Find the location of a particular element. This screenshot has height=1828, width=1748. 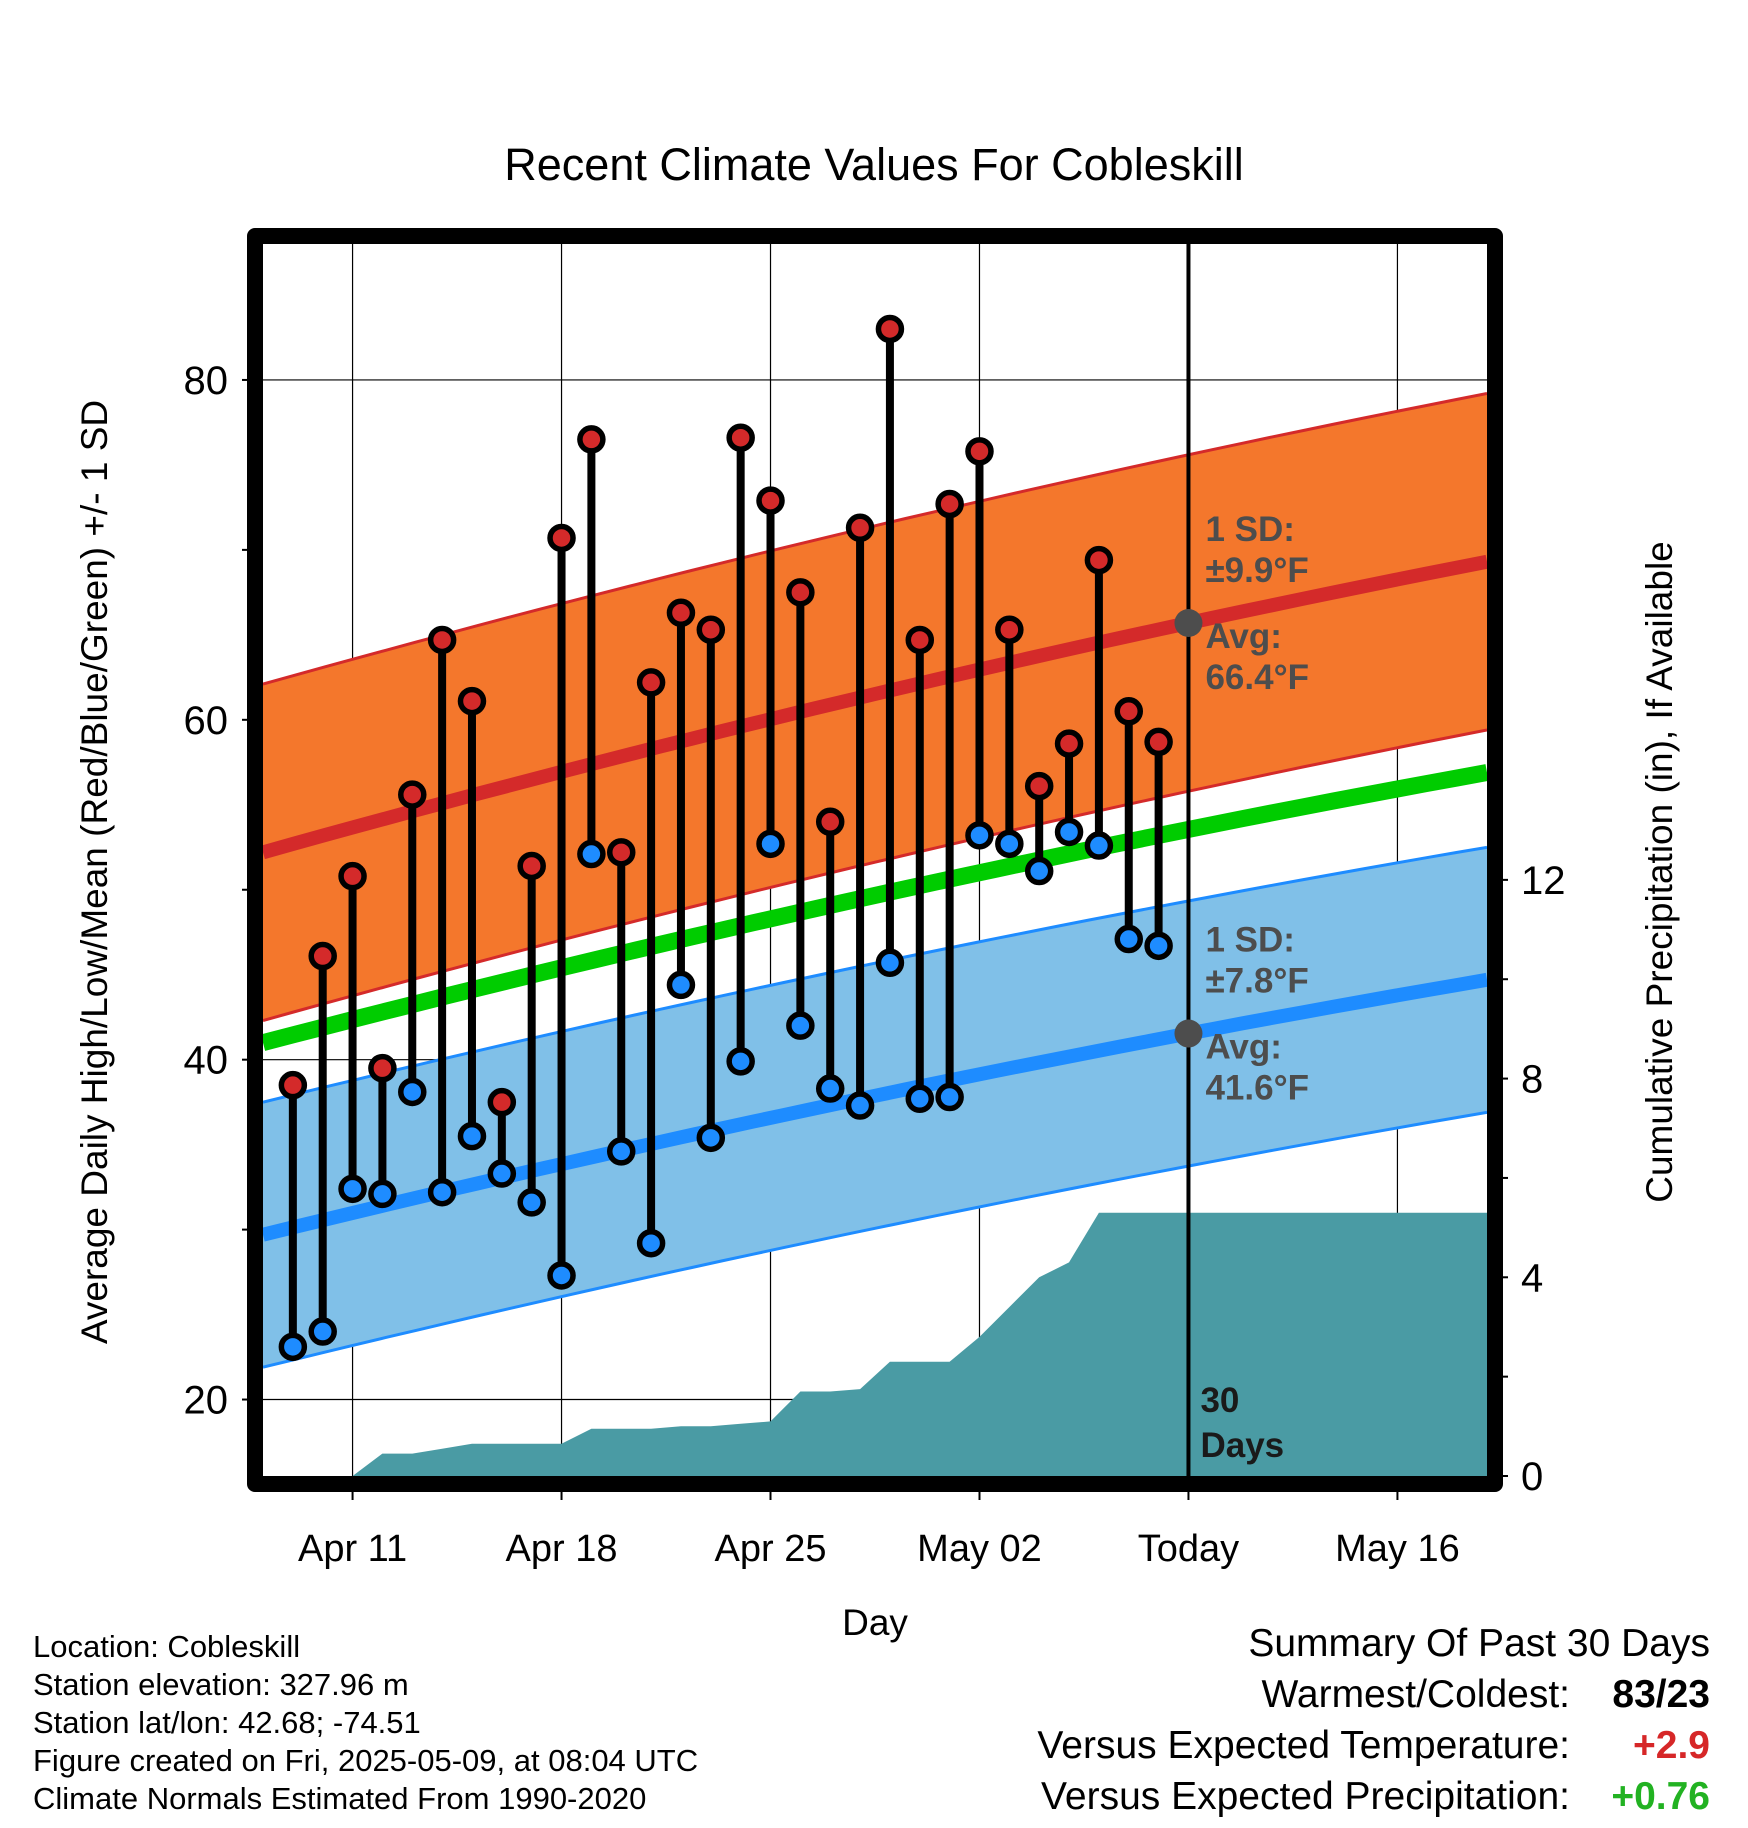

low-band-lower-edge is located at coordinates (875, 1239).